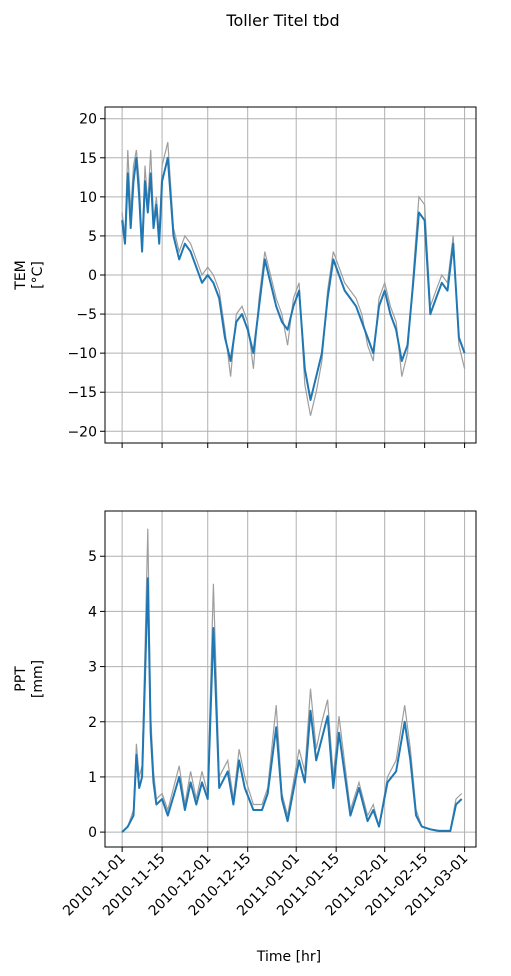 The image size is (511, 976). What do you see at coordinates (82, 432) in the screenshot?
I see `temperature-y-tick-label: −20` at bounding box center [82, 432].